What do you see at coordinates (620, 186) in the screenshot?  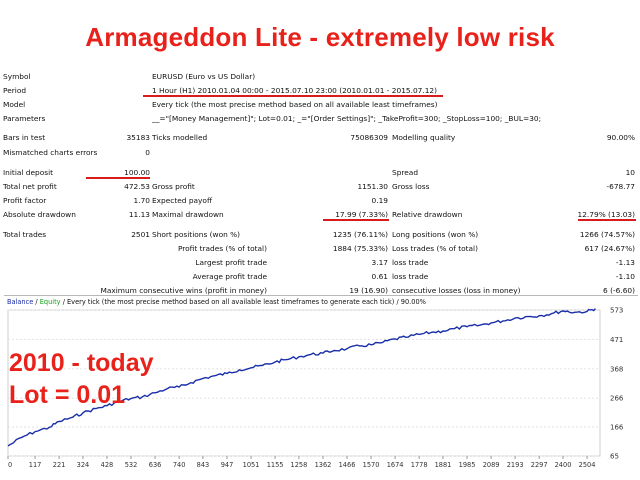 I see `gross-loss-value: -678.77` at bounding box center [620, 186].